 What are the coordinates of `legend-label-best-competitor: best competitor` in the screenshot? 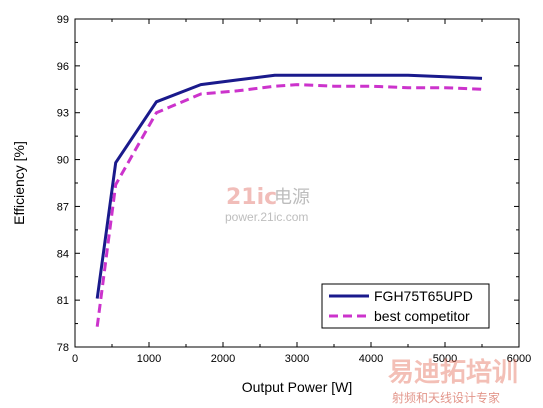 It's located at (422, 316).